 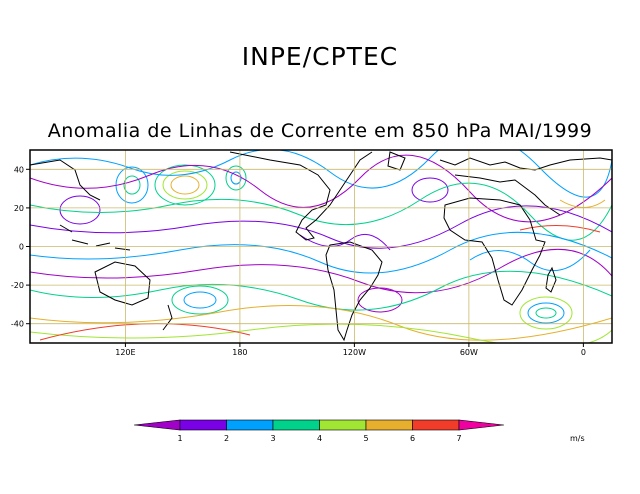 What do you see at coordinates (320, 56) in the screenshot?
I see `map-title: INPE/CPTEC` at bounding box center [320, 56].